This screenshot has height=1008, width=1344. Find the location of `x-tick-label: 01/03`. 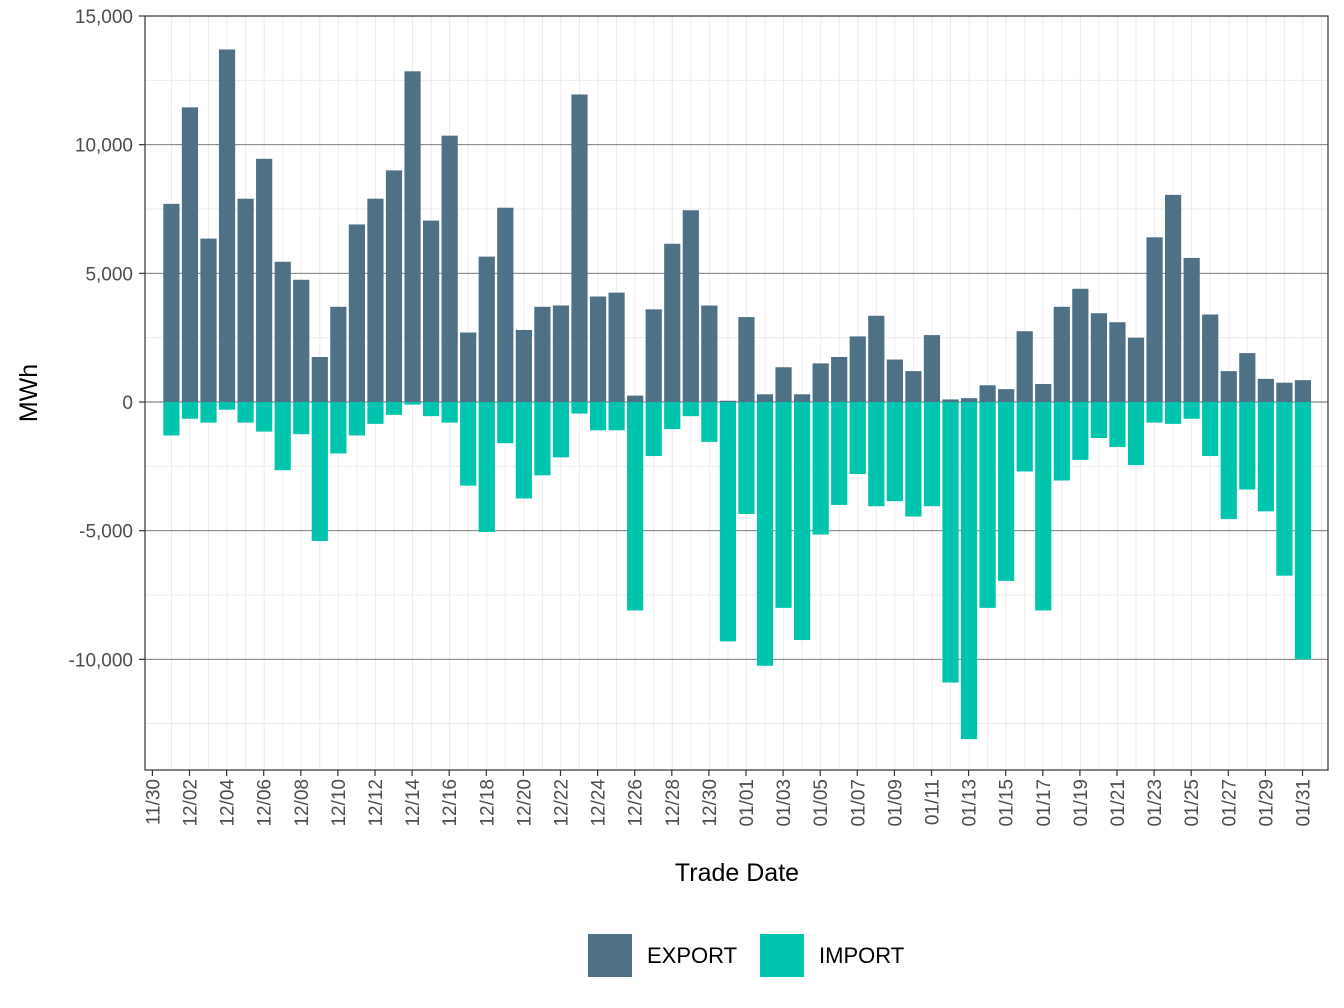

x-tick-label: 01/03 is located at coordinates (784, 803).